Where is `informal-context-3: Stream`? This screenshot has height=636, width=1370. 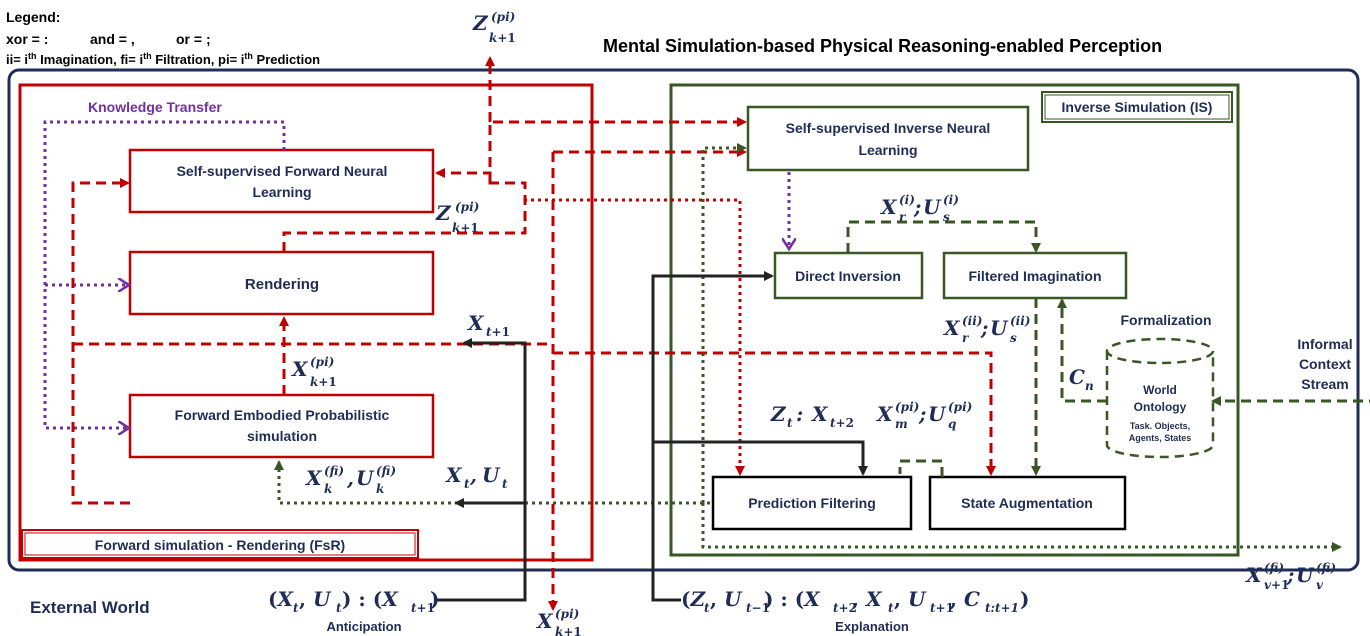 informal-context-3: Stream is located at coordinates (1324, 384).